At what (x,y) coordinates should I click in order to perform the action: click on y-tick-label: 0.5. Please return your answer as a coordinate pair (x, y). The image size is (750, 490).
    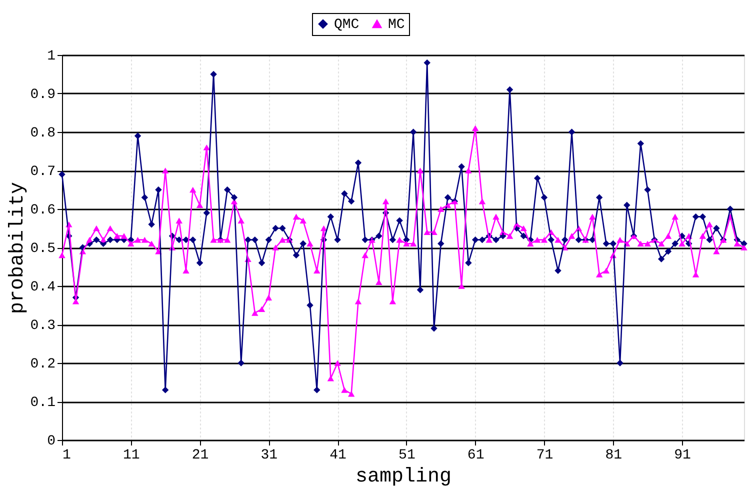
    Looking at the image, I should click on (43, 249).